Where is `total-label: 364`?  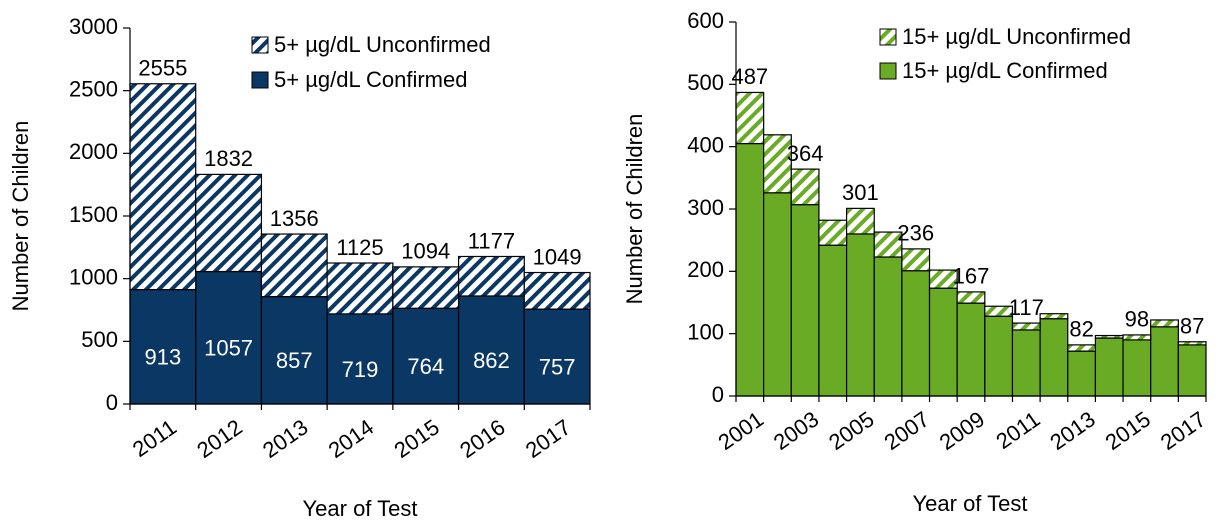
total-label: 364 is located at coordinates (805, 153).